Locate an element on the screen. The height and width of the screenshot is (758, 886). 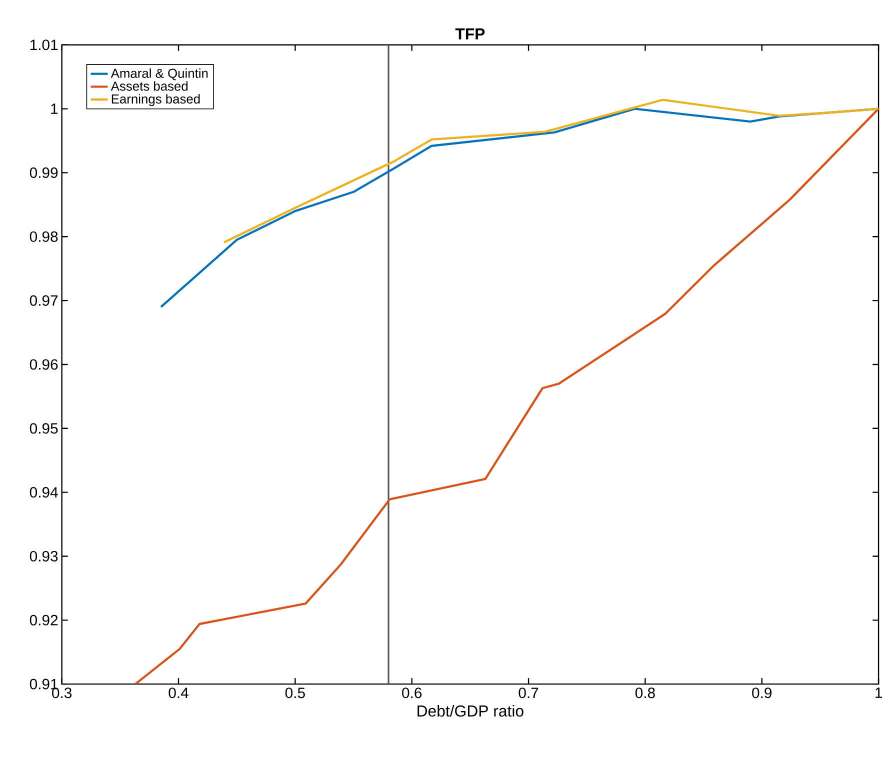
y-tick-label: 0.91 is located at coordinates (44, 684).